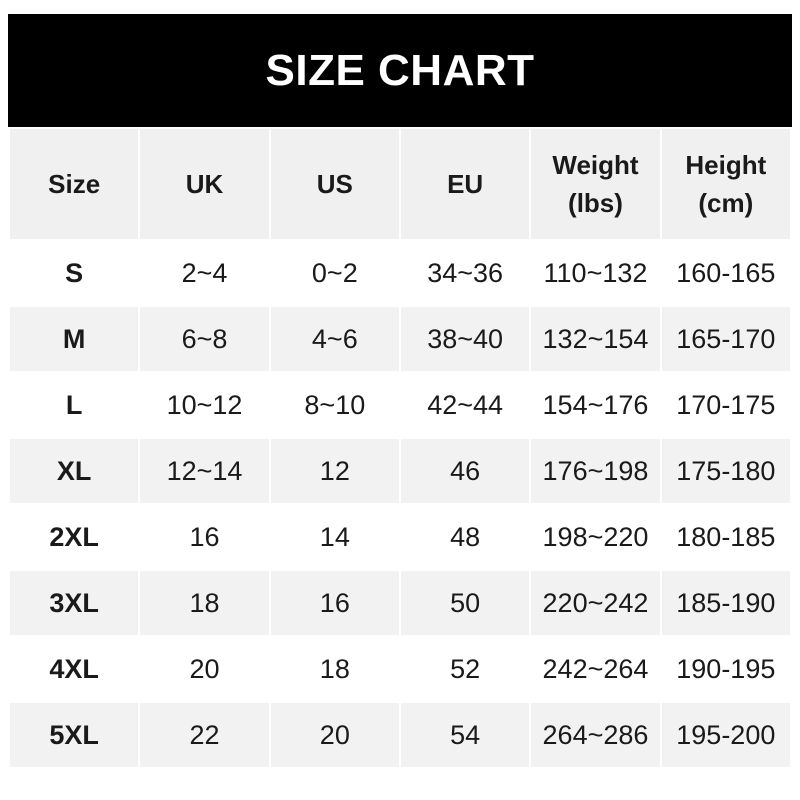 Image resolution: width=800 pixels, height=800 pixels. I want to click on column-header-weight: Weight (lbs), so click(595, 184).